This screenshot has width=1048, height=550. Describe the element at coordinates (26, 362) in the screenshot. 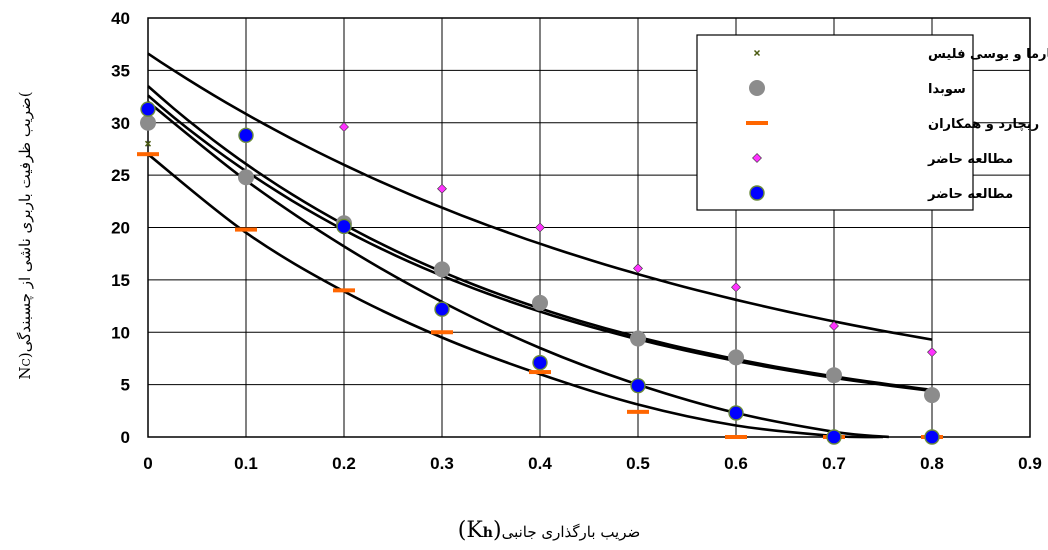

I see `y-axis-symbol-sub: C` at that location.